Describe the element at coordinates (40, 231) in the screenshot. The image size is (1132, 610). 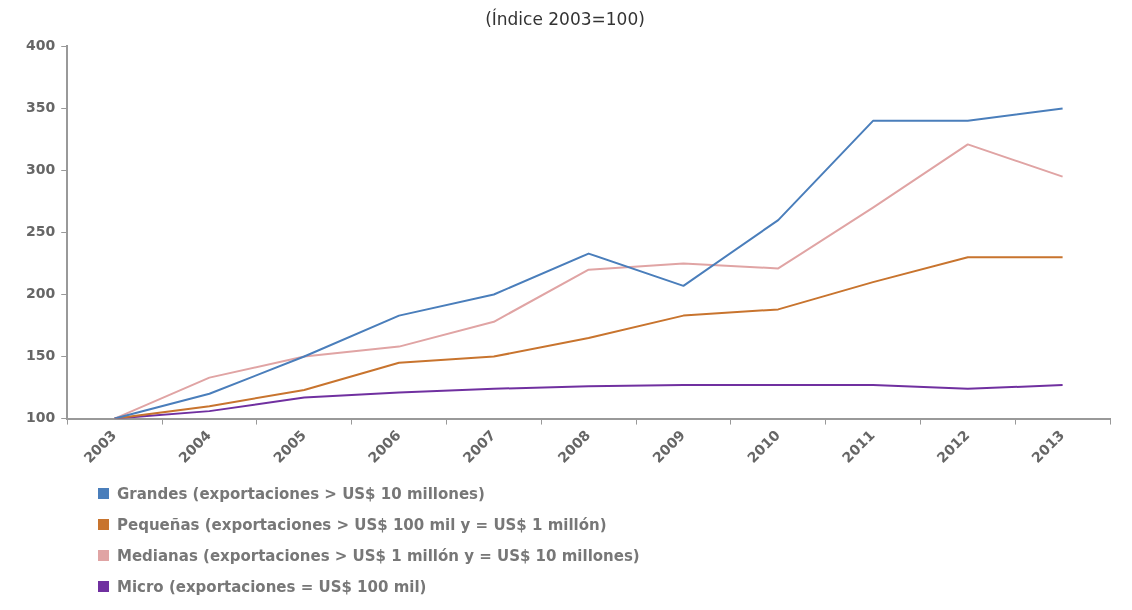
I see `y-tick-label: 250` at that location.